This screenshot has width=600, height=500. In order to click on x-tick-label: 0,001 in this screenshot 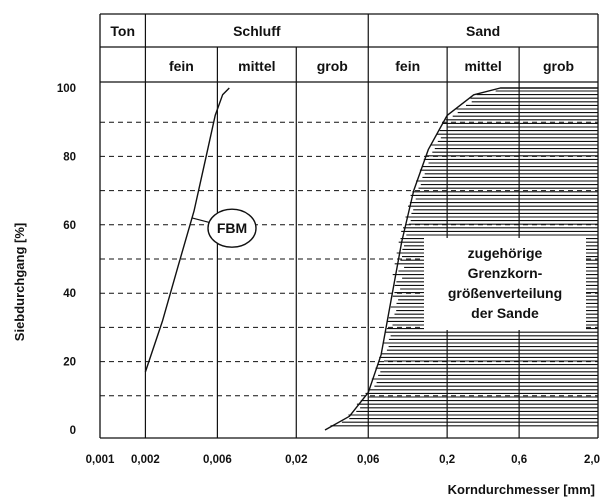, I will do `click(100, 460)`.